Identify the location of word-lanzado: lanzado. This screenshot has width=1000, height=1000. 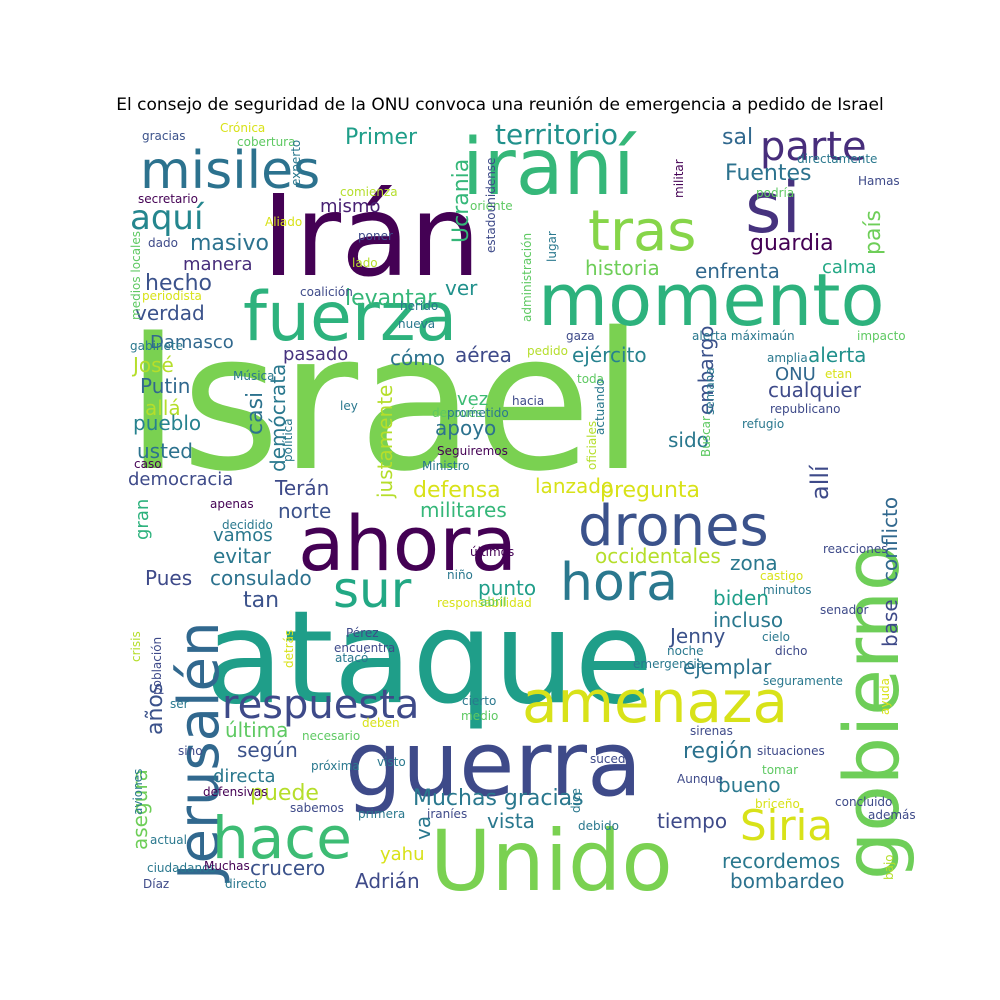
(574, 486).